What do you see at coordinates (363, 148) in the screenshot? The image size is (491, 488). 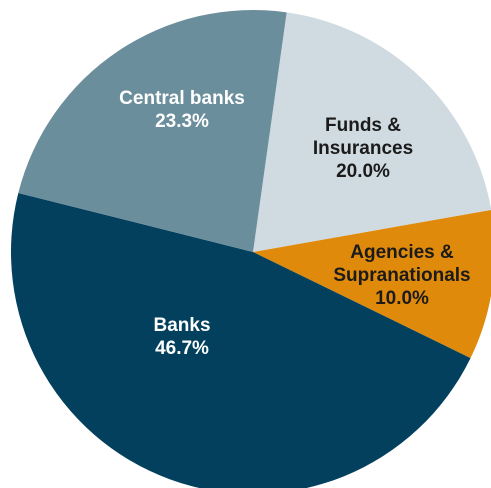 I see `funds-insurances-label-line-2: Insurances` at bounding box center [363, 148].